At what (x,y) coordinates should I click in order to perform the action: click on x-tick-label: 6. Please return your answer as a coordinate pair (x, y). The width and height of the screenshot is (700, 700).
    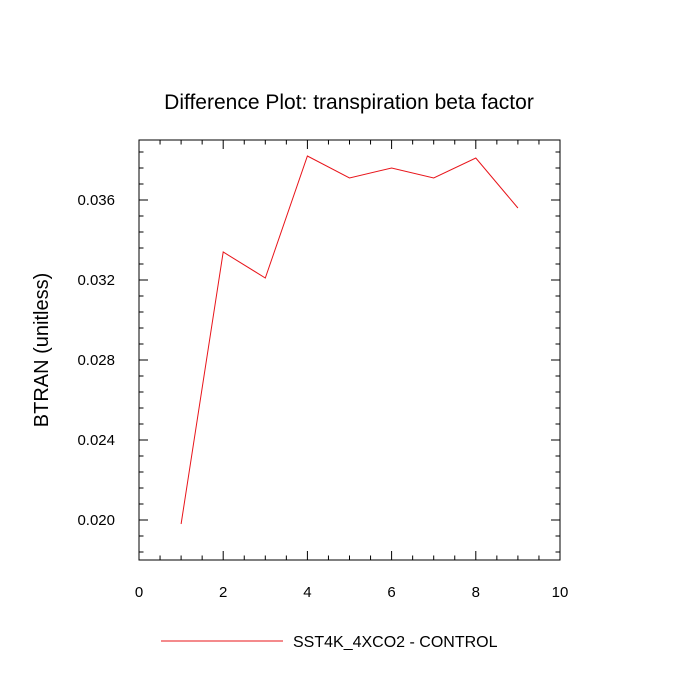
    Looking at the image, I should click on (391, 592).